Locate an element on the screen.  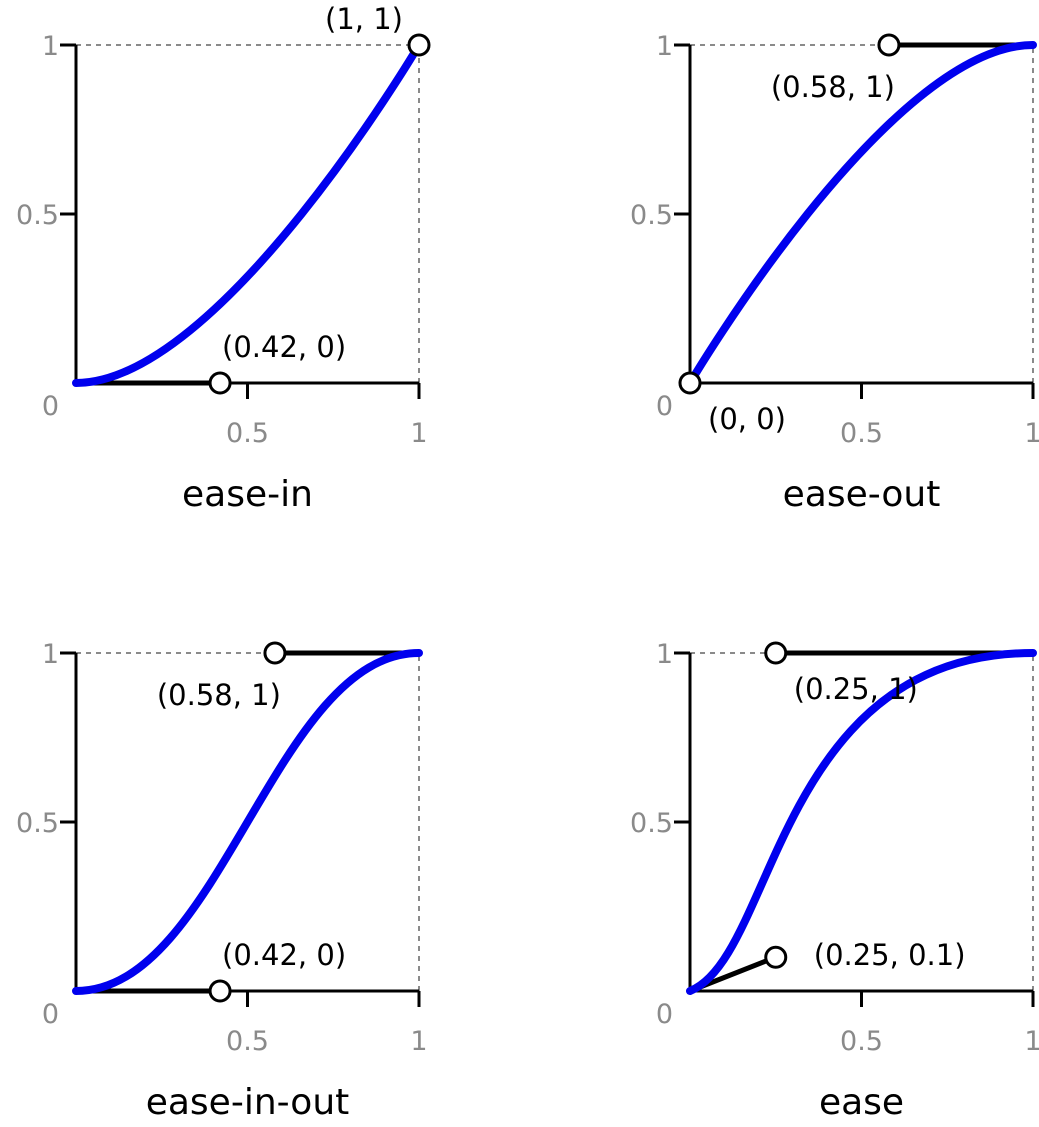
panel-title: ease is located at coordinates (861, 1102).